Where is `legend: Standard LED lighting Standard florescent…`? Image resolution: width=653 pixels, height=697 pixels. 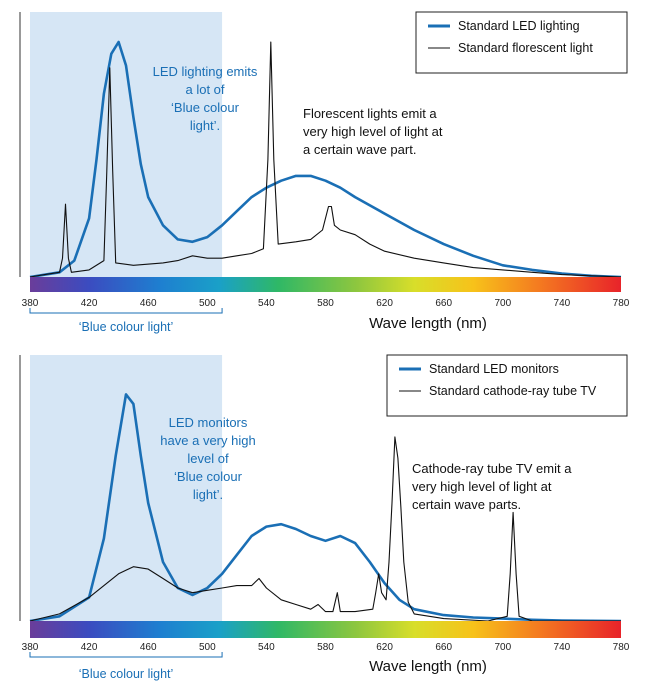 legend: Standard LED lighting Standard florescent… is located at coordinates (521, 42).